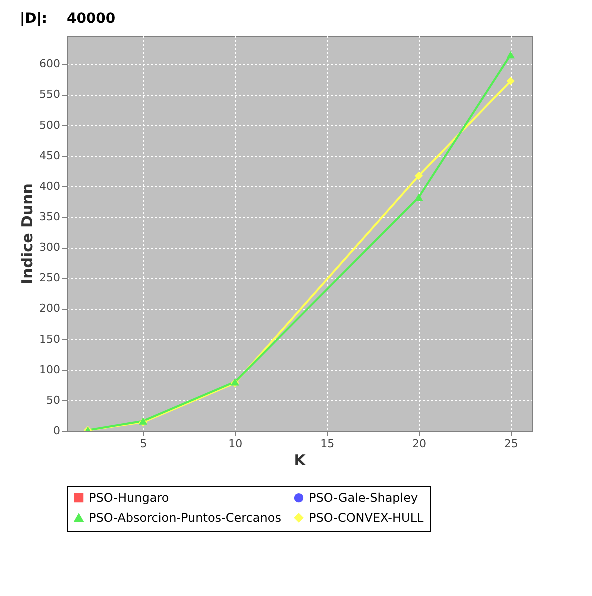 Image resolution: width=592 pixels, height=596 pixels. Describe the element at coordinates (419, 444) in the screenshot. I see `x-tick-label: 20` at that location.